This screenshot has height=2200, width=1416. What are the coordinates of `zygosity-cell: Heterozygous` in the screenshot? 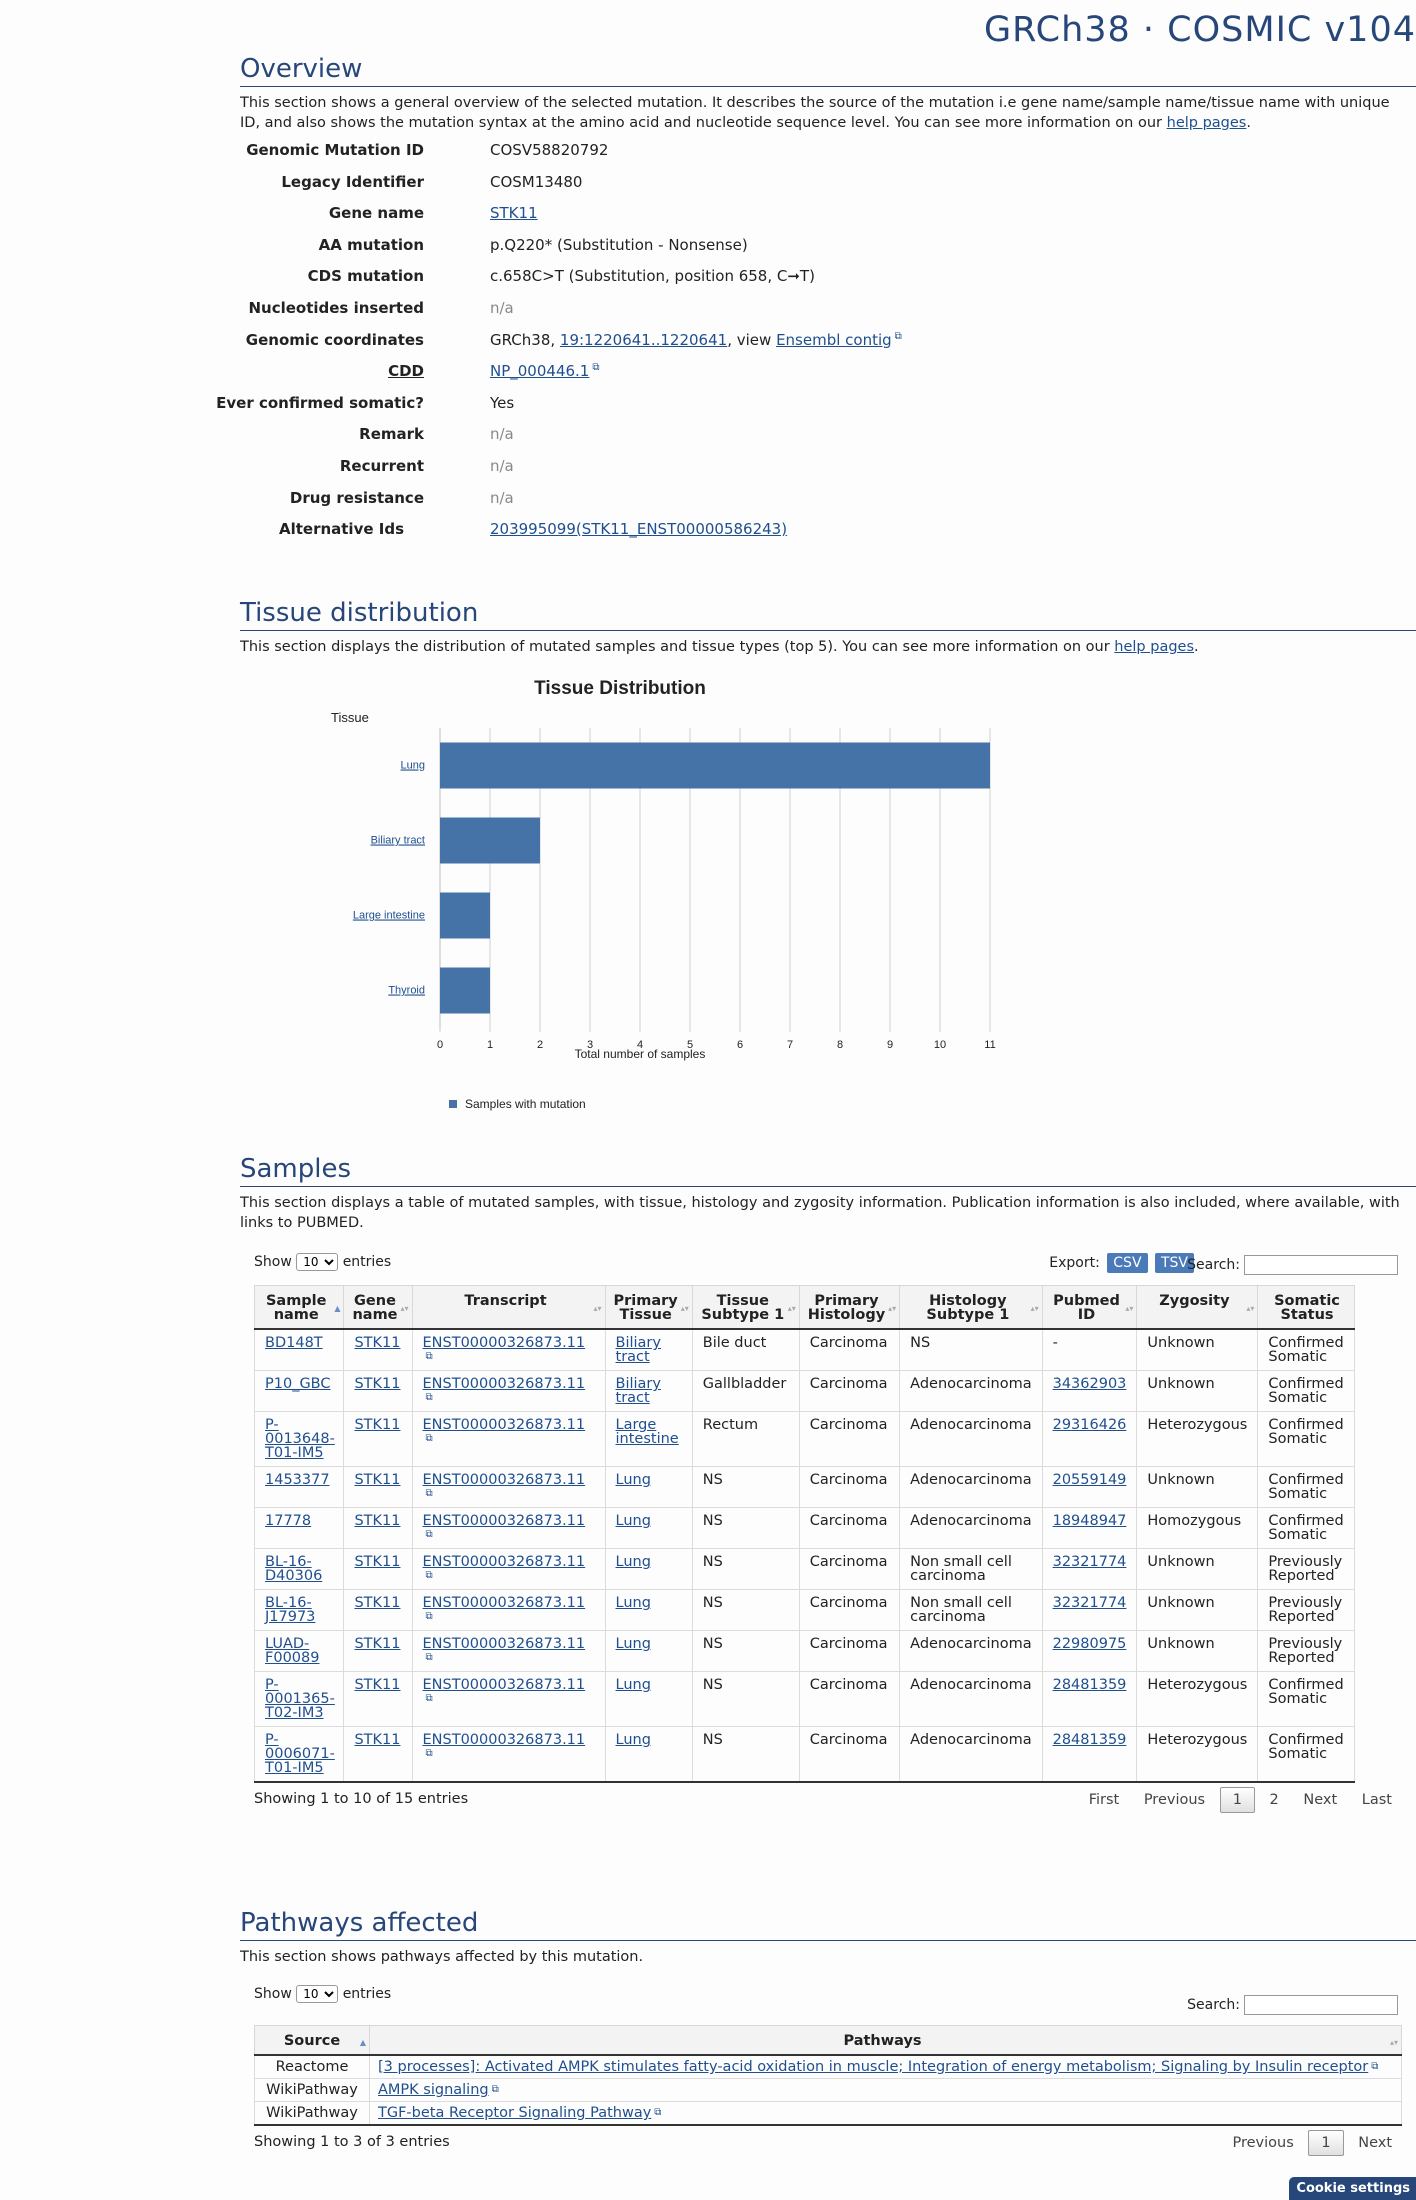 It's located at (1197, 1740).